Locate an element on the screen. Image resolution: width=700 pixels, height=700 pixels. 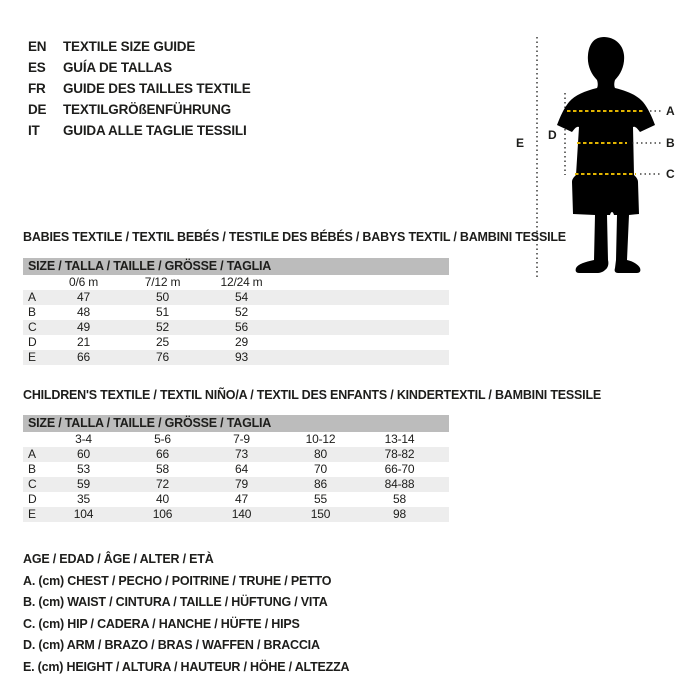
table-row: C 49 52 56 is located at coordinates (236, 327).